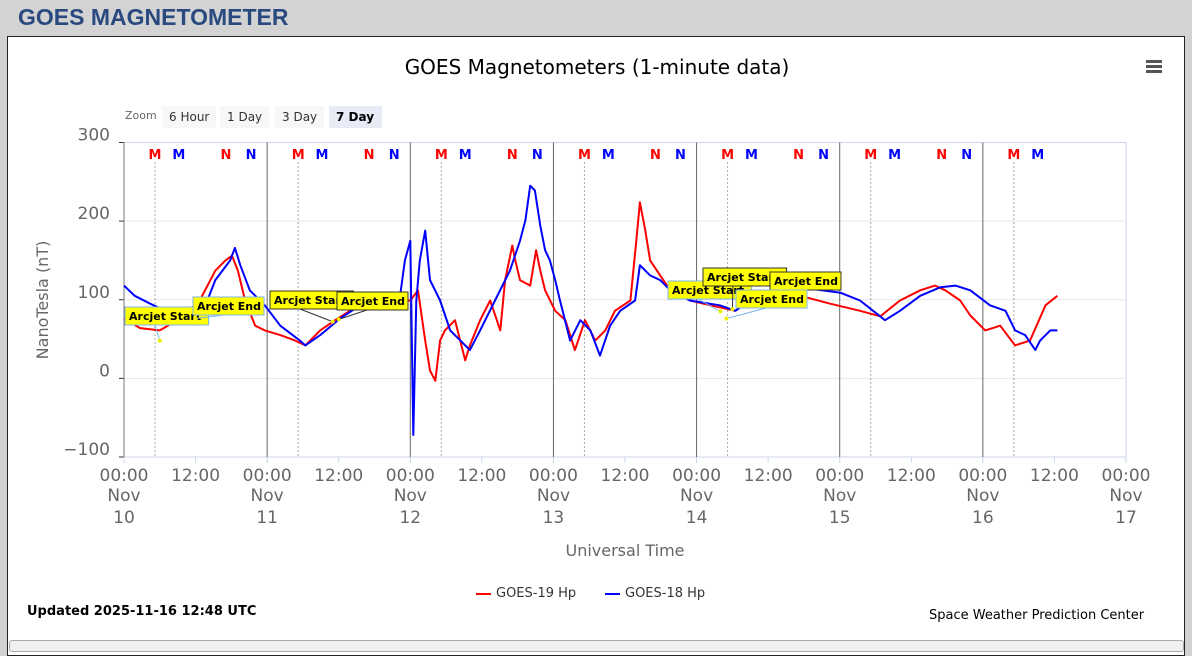 The image size is (1192, 656). What do you see at coordinates (245, 117) in the screenshot?
I see `zoom-1-day-button: 1 Day` at bounding box center [245, 117].